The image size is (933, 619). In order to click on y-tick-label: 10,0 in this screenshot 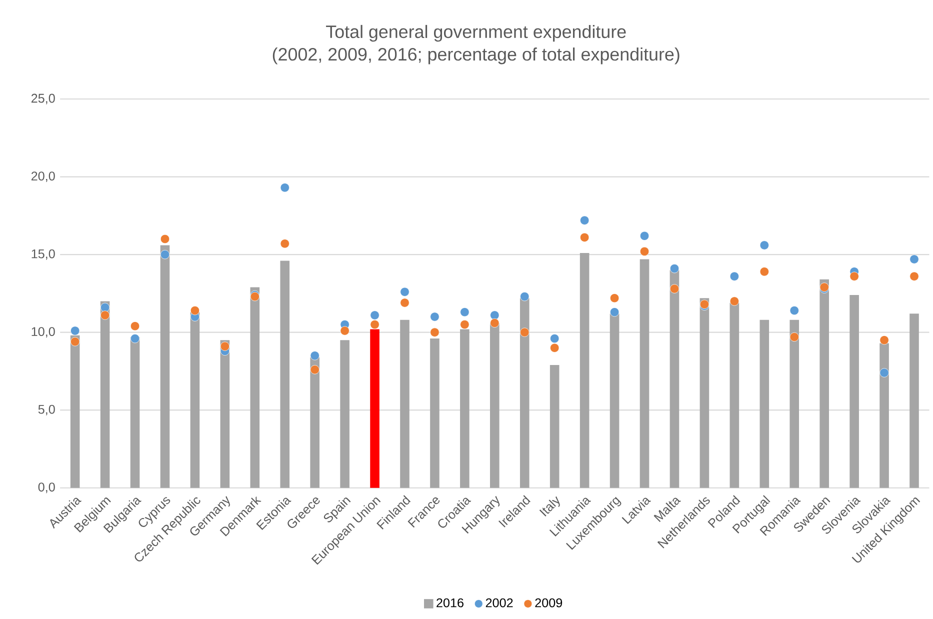, I will do `click(43, 332)`.